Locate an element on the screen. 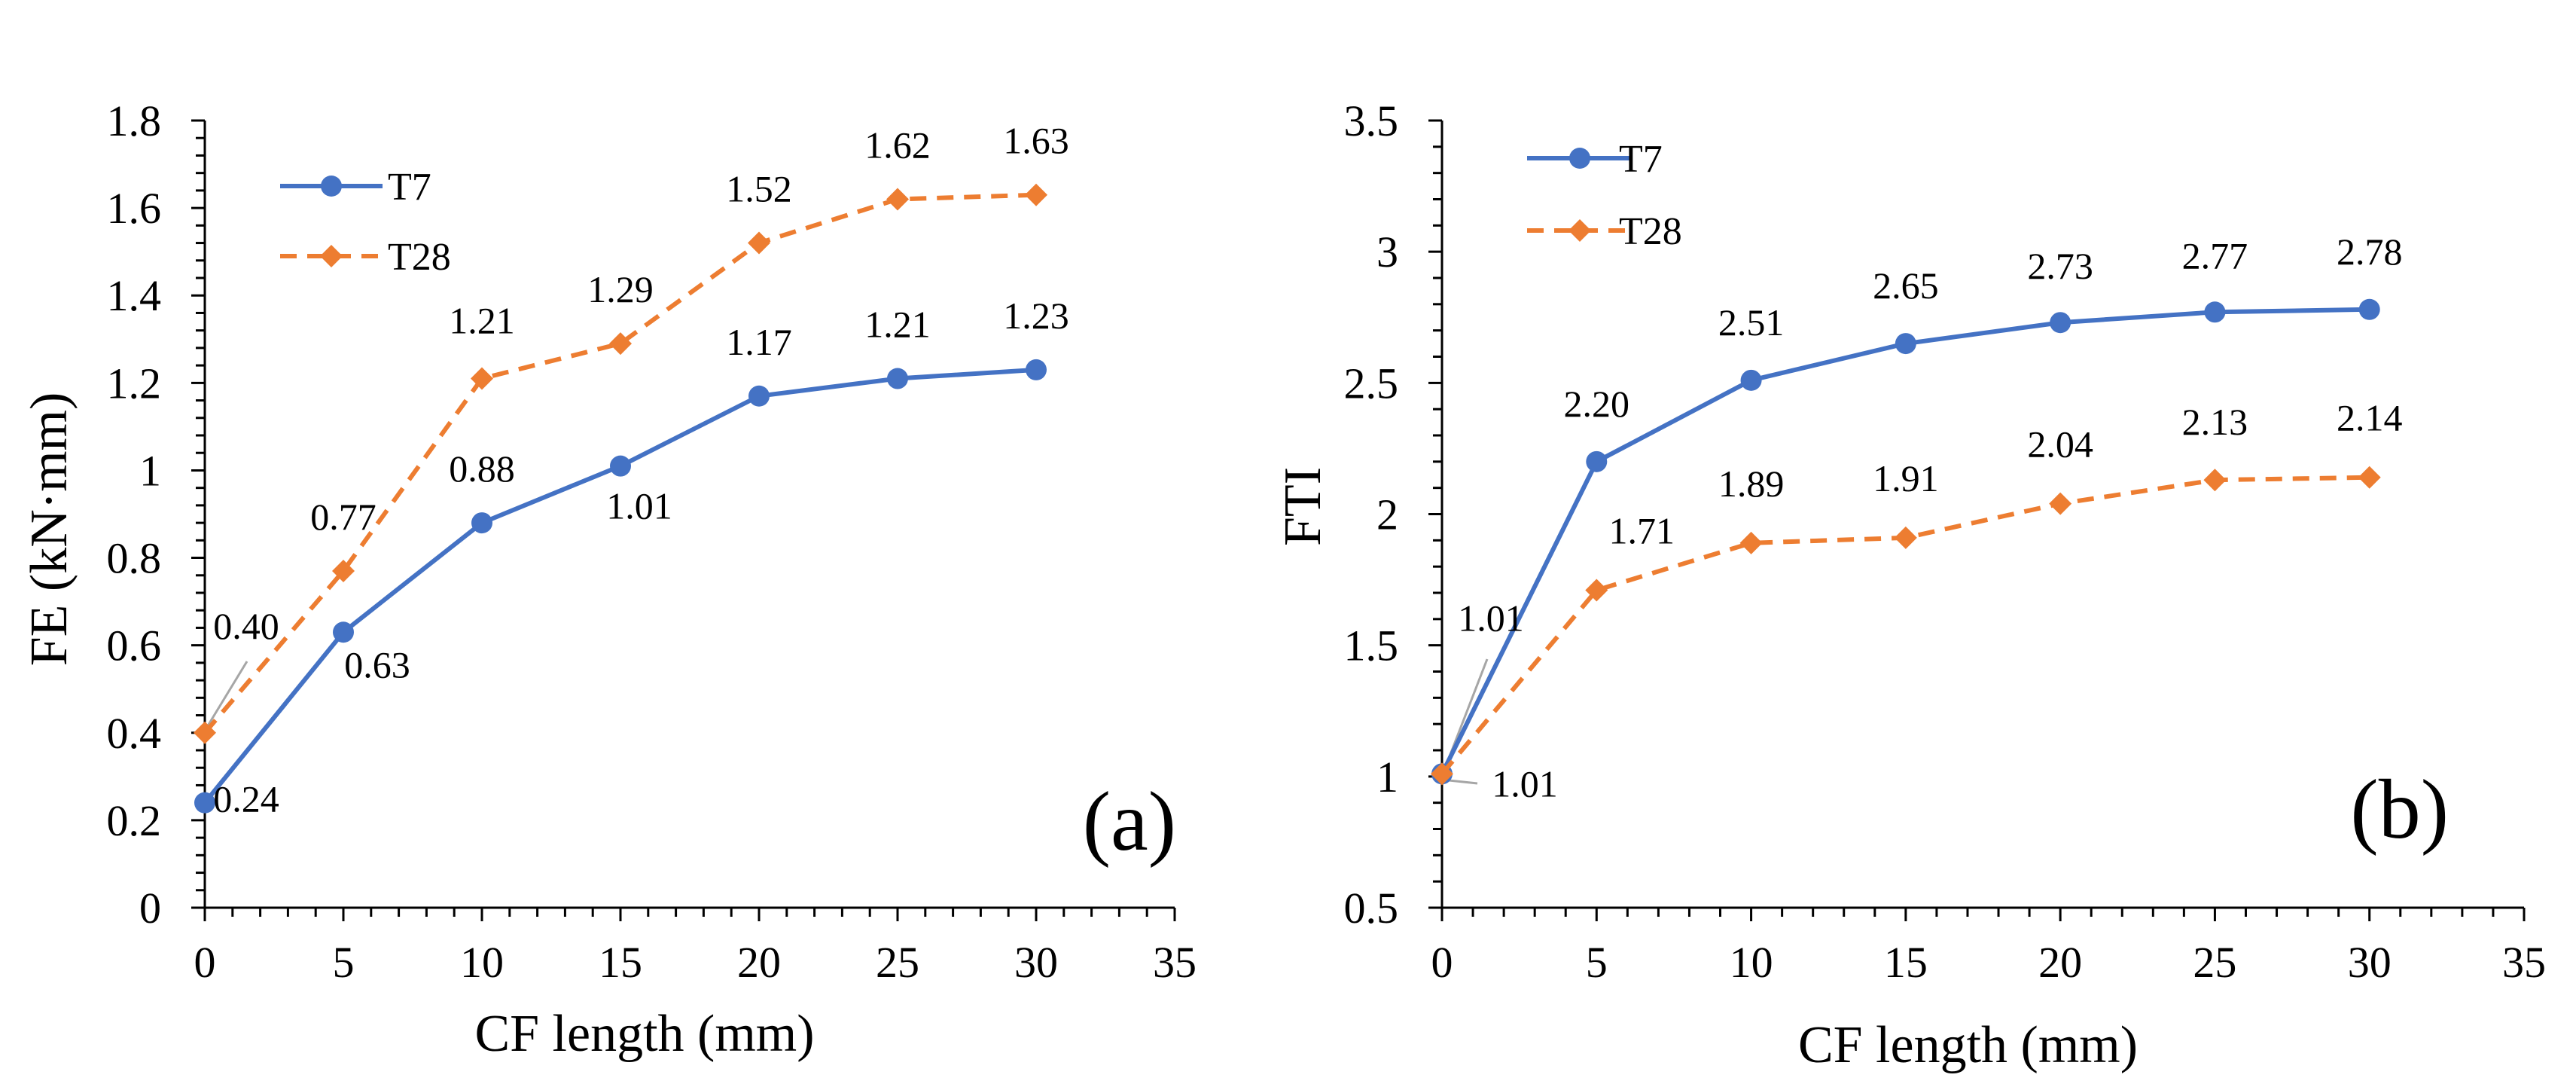 This screenshot has height=1090, width=2576. data-label-T28: 1.71 is located at coordinates (1642, 531).